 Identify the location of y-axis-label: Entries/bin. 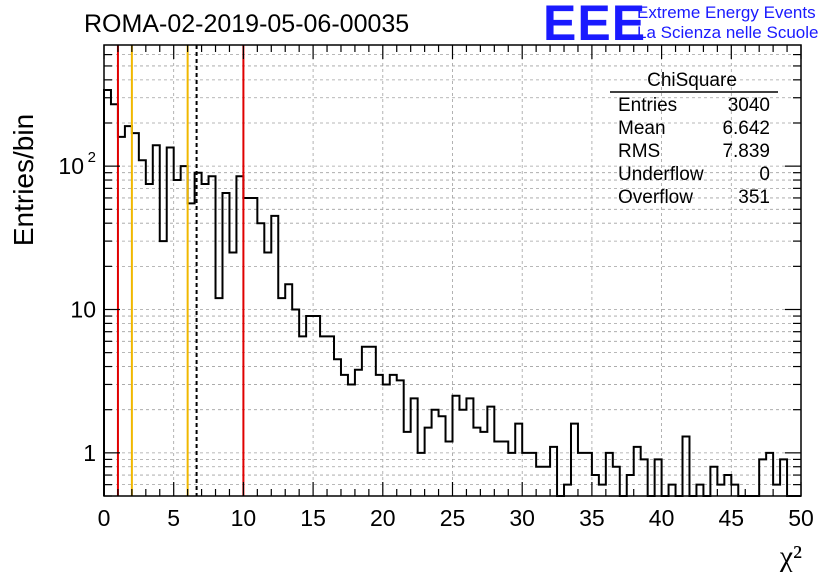
(23, 180).